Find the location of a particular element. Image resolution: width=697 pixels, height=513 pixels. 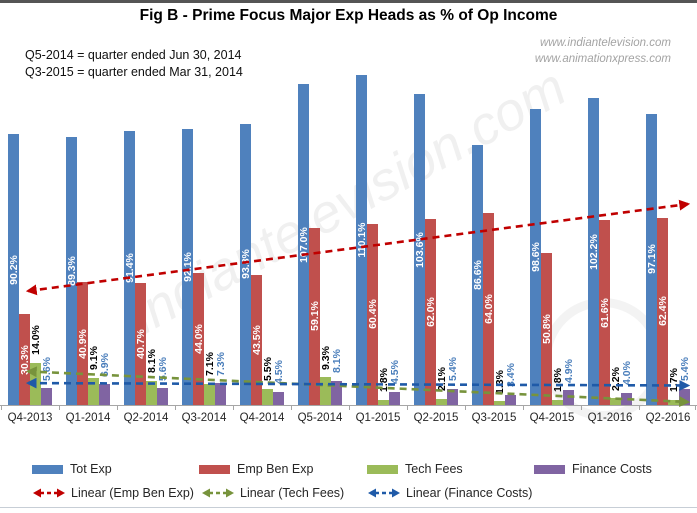

bottom-border is located at coordinates (348, 507).